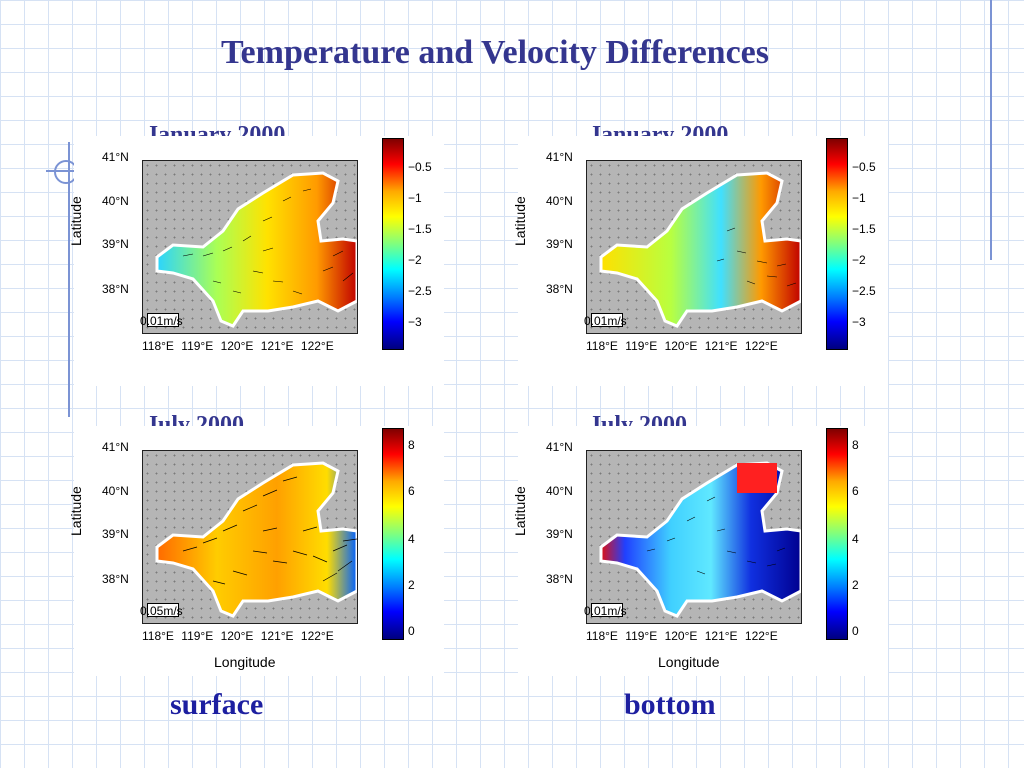  Describe the element at coordinates (63, 171) in the screenshot. I see `decorative-crosshair-line` at that location.